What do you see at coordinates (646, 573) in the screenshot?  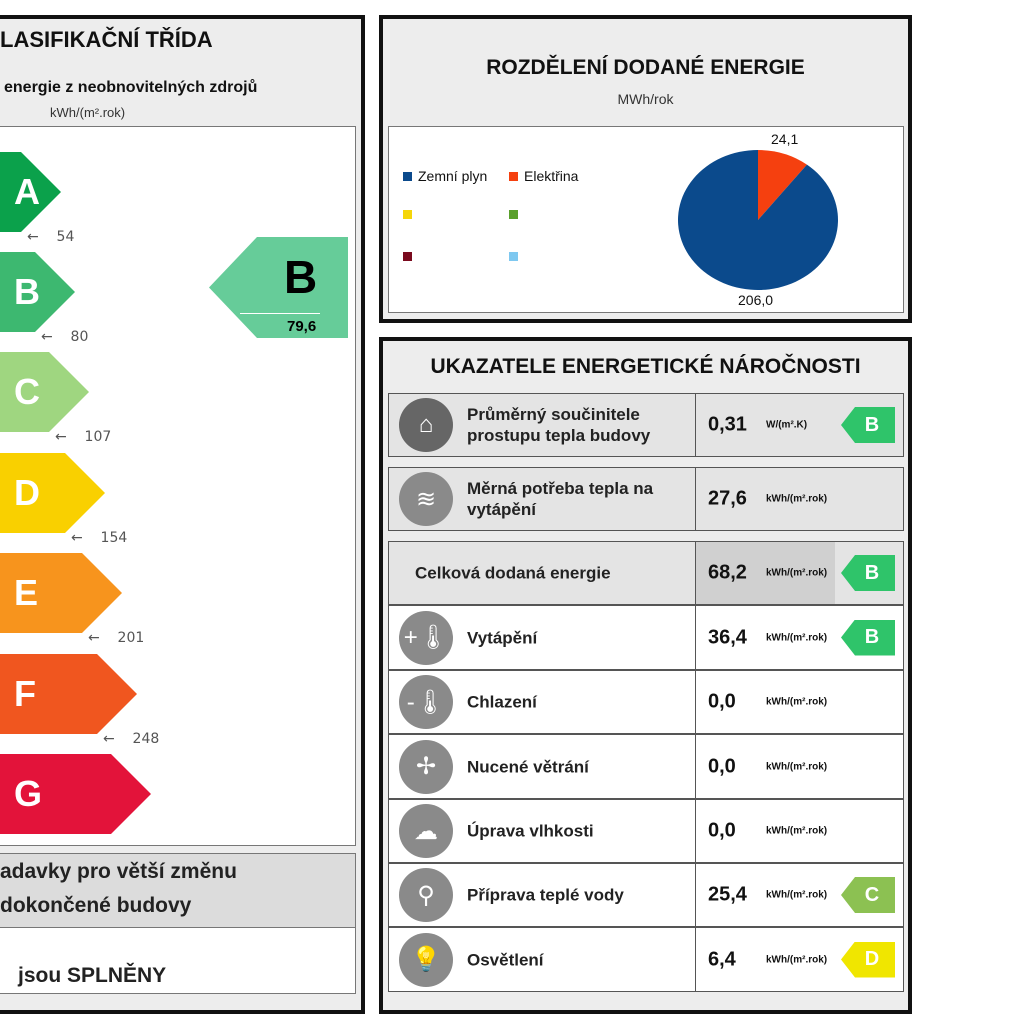 I see `indicator-row: Celková dodaná energie 68,2 kWh/(m².rok) B` at bounding box center [646, 573].